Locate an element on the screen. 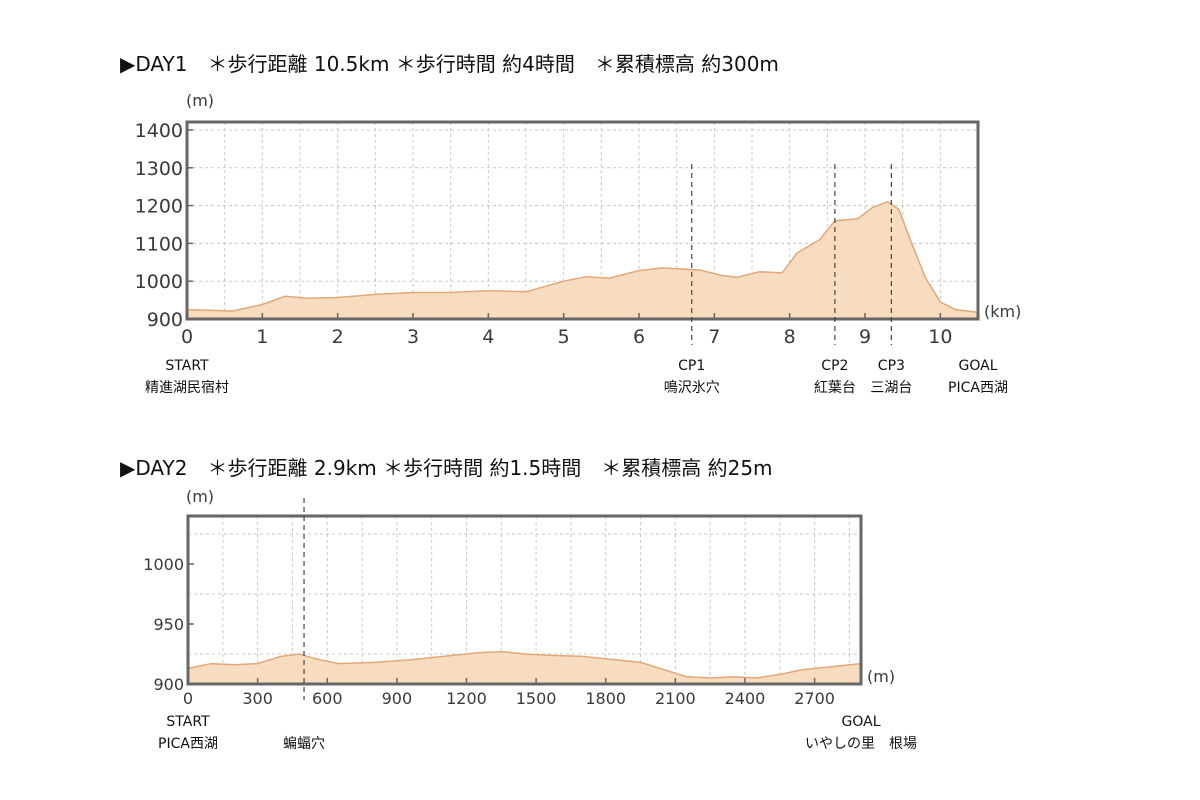 This screenshot has width=1200, height=800. day1-ytick-label: 1400 is located at coordinates (159, 131).